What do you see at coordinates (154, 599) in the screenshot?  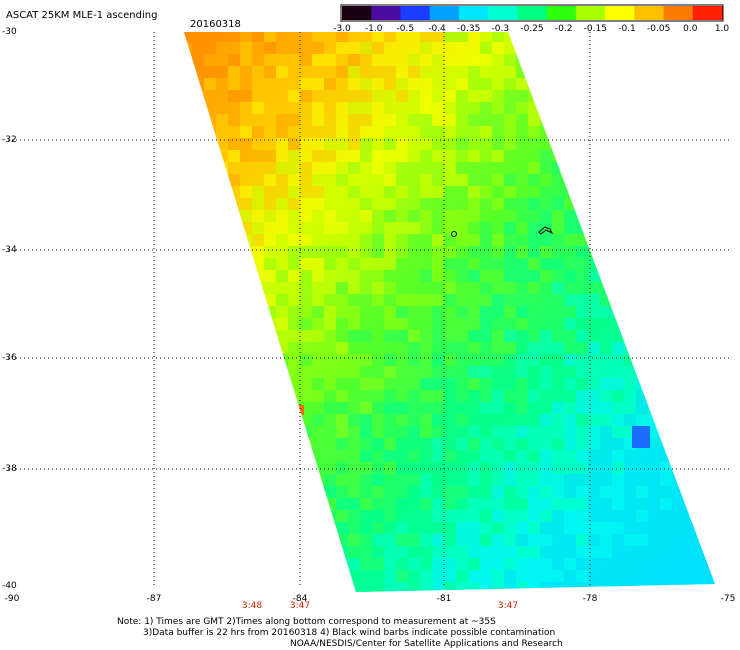 I see `longitude-label: -87` at bounding box center [154, 599].